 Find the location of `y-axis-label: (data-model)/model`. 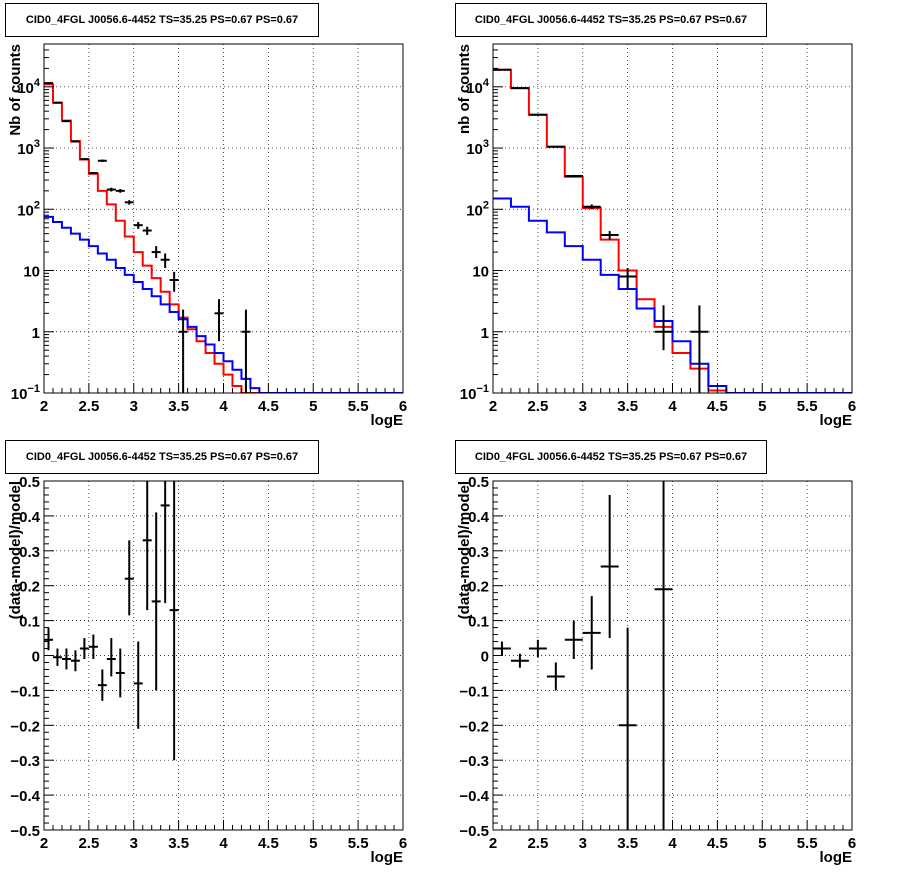

y-axis-label: (data-model)/model is located at coordinates (464, 550).